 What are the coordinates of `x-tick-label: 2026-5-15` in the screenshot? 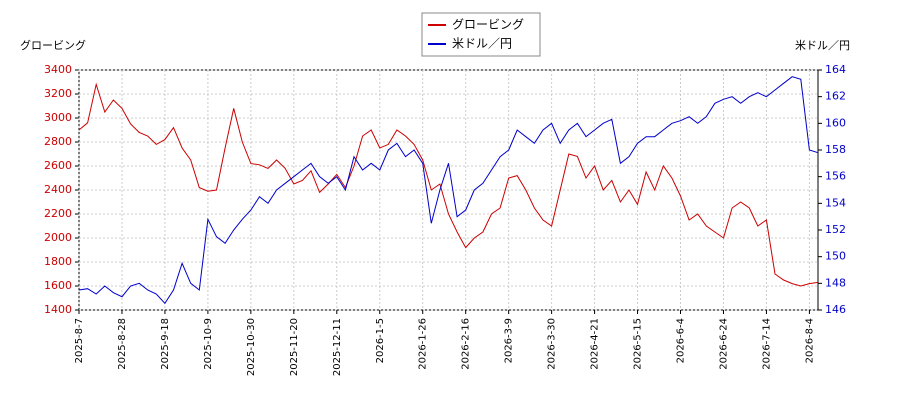 It's located at (638, 344).